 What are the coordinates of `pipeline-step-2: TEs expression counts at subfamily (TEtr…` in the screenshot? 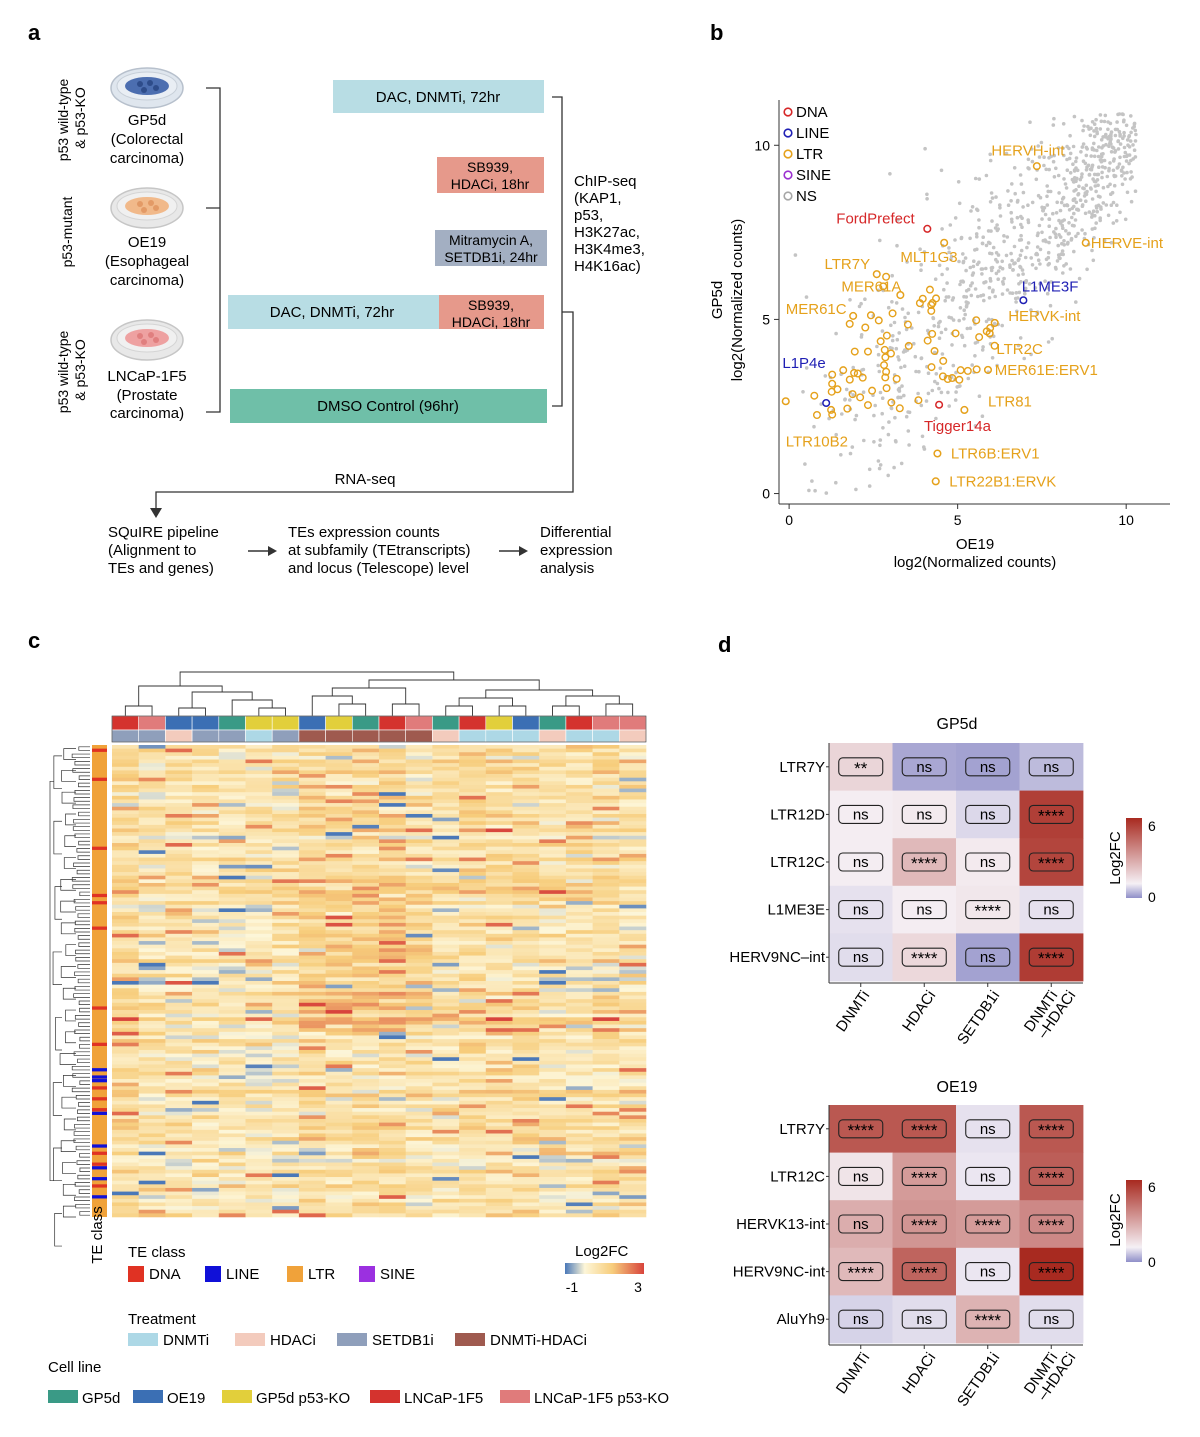 It's located at (379, 550).